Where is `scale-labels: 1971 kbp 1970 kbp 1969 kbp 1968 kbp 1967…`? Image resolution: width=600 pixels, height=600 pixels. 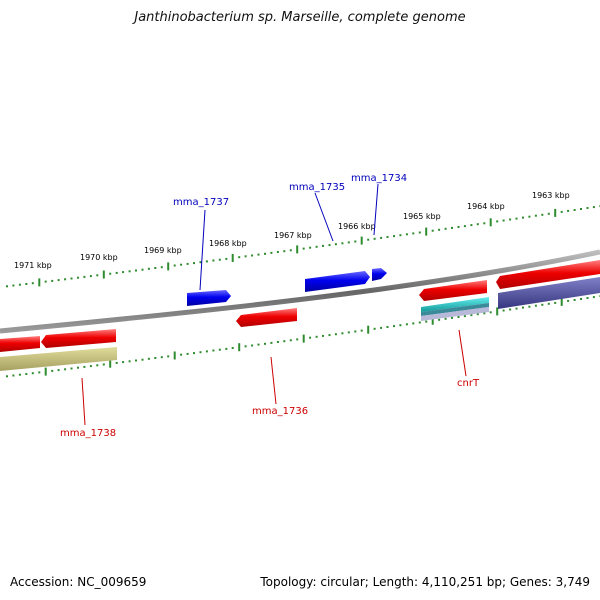
scale-labels: 1971 kbp 1970 kbp 1969 kbp 1968 kbp 1967… is located at coordinates (292, 230).